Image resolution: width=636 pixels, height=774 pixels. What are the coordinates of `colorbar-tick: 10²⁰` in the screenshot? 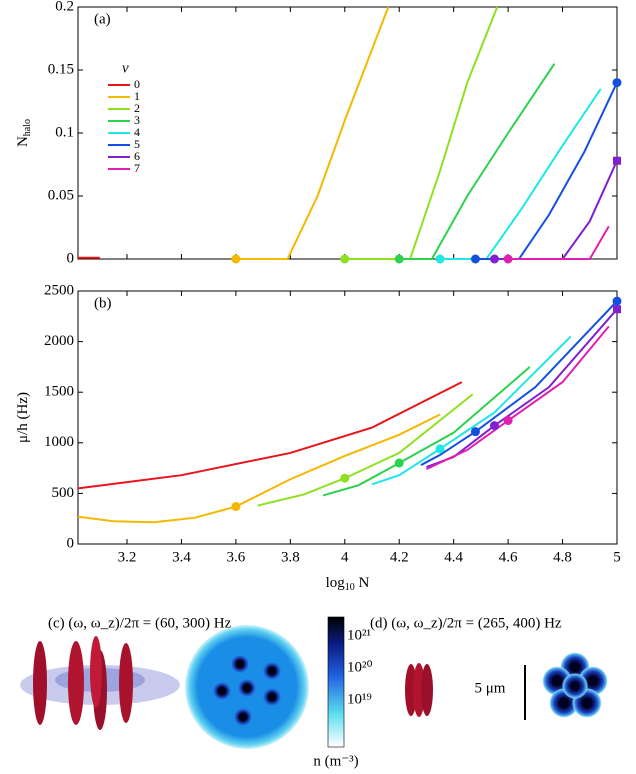 It's located at (360, 667).